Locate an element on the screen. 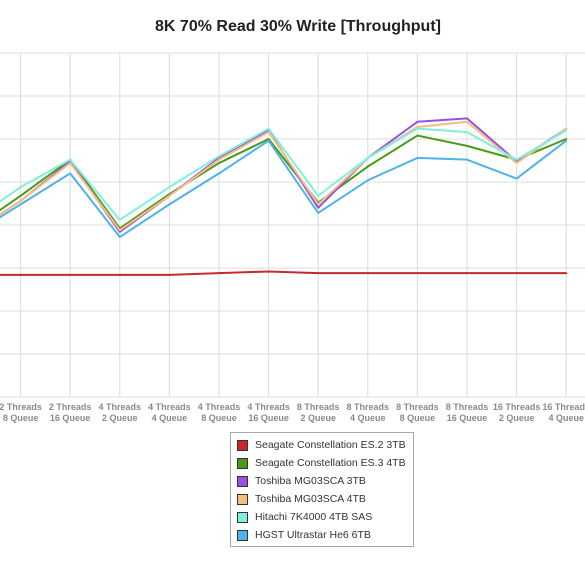  legend-item: Toshiba MG03SCA 4TB is located at coordinates (322, 499).